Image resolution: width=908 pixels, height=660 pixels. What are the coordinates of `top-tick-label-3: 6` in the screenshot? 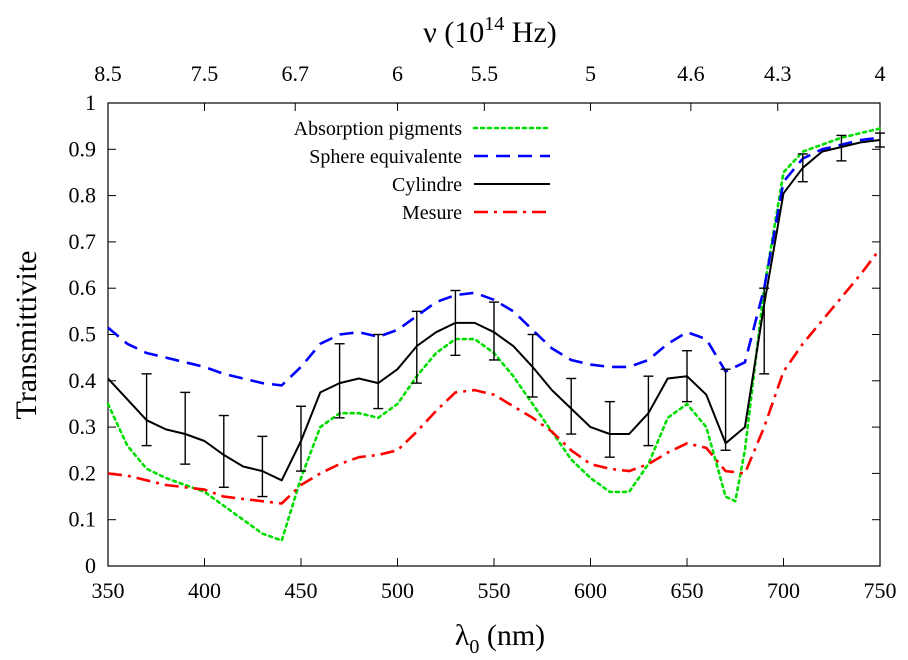 It's located at (397, 73).